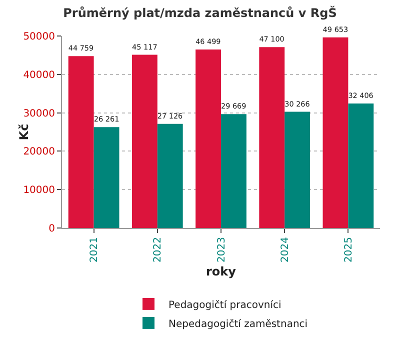 This screenshot has width=400, height=350. I want to click on y-tick-label: 30000, so click(39, 114).